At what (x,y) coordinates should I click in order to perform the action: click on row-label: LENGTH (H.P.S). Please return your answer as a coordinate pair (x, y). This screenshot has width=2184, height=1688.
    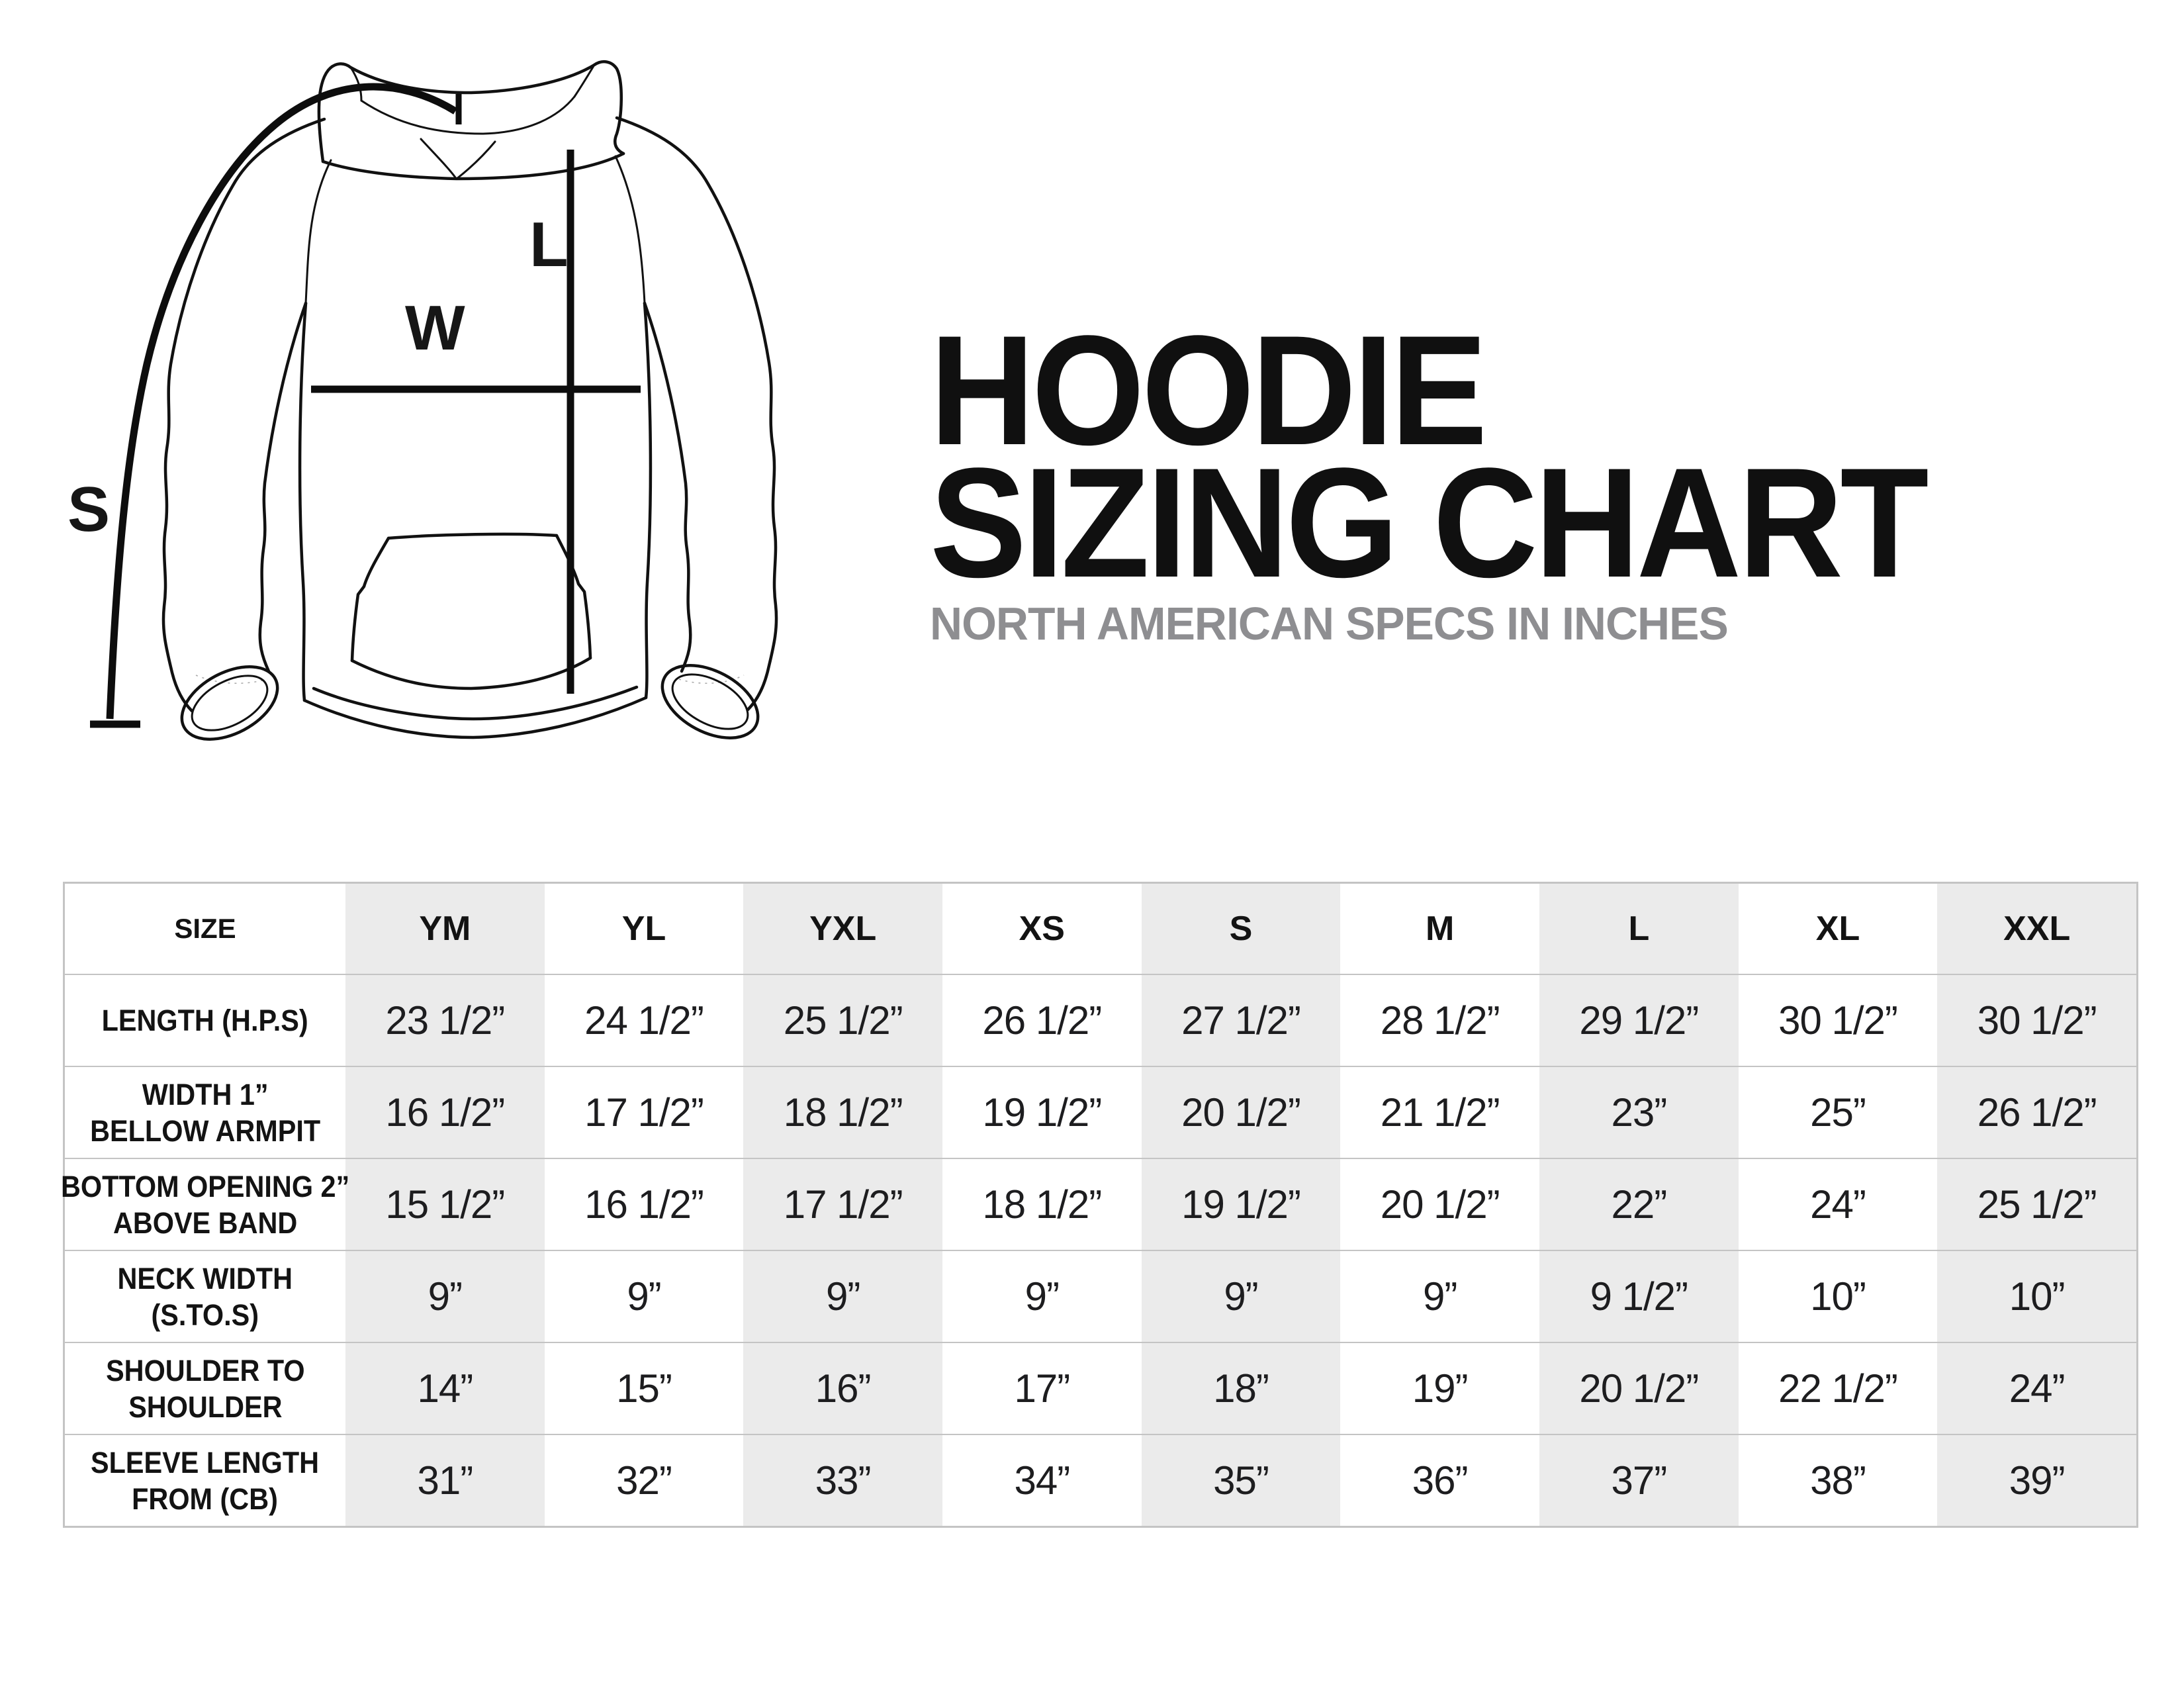
    Looking at the image, I should click on (205, 1020).